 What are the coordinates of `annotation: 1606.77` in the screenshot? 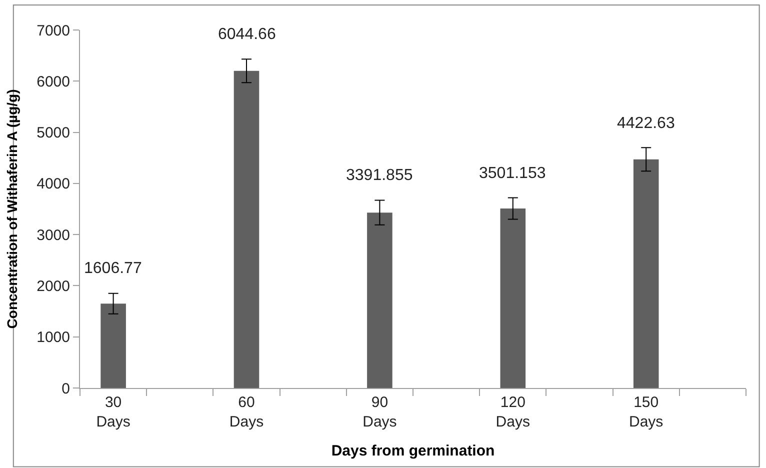 It's located at (113, 268).